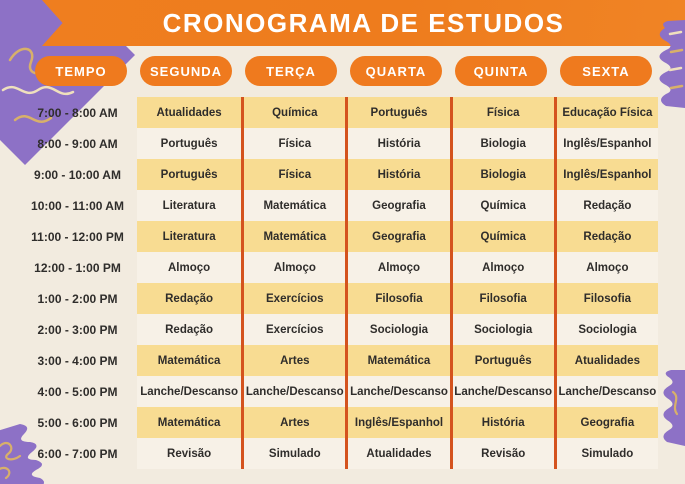 The image size is (685, 484). I want to click on page-title: CRONOGRAMA DE ESTUDOS, so click(363, 23).